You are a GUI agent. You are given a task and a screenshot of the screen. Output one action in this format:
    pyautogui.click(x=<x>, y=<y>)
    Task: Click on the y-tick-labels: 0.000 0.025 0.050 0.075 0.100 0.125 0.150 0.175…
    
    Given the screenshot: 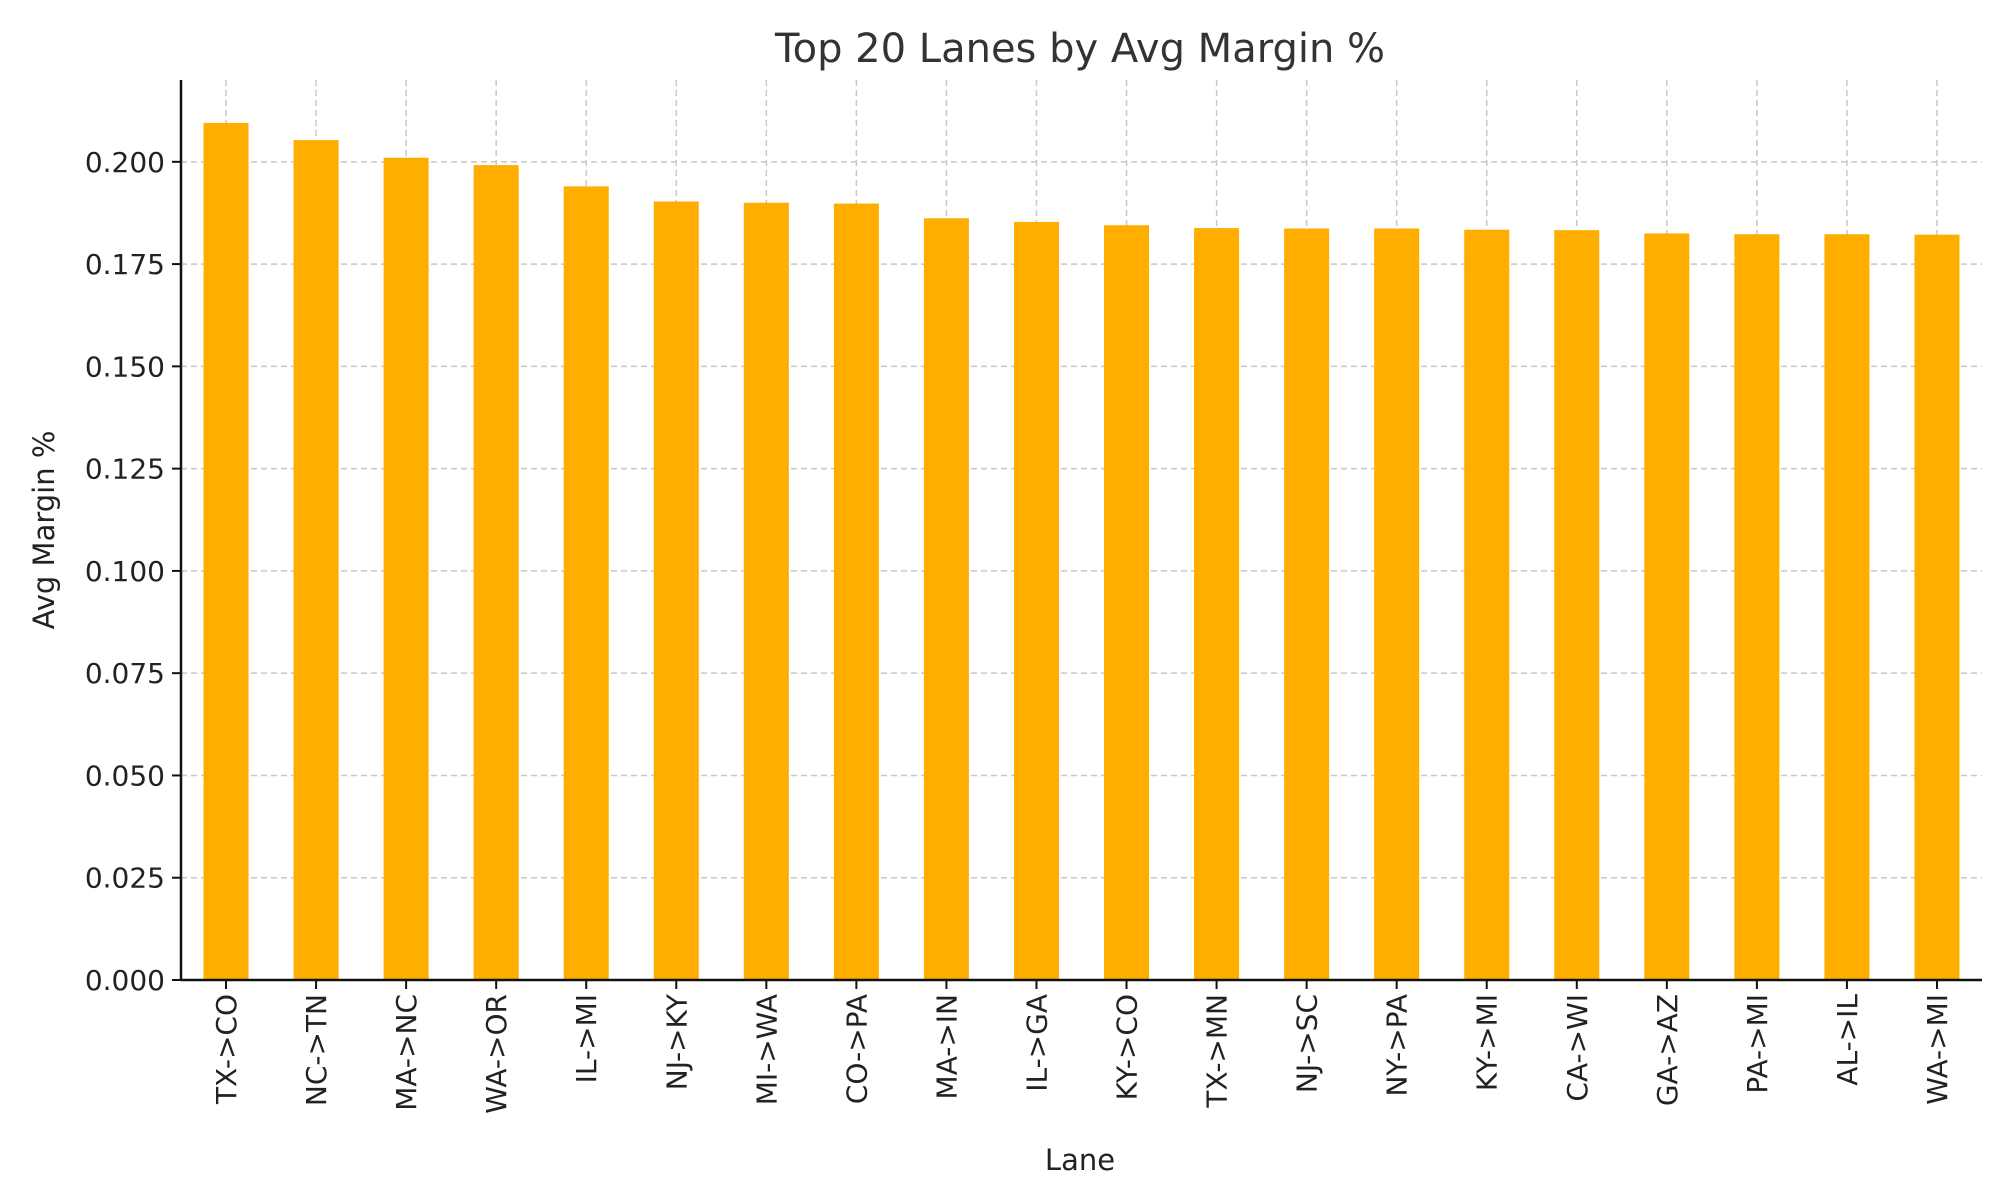 What is the action you would take?
    pyautogui.click(x=125, y=571)
    